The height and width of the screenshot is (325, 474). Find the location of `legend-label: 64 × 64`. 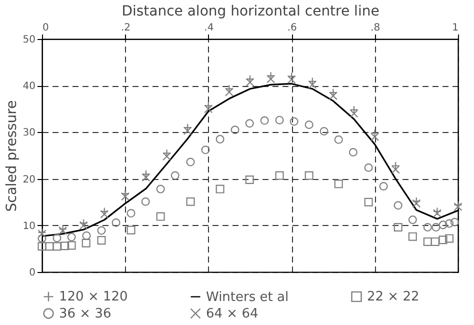

legend-label: 64 × 64 is located at coordinates (232, 314).